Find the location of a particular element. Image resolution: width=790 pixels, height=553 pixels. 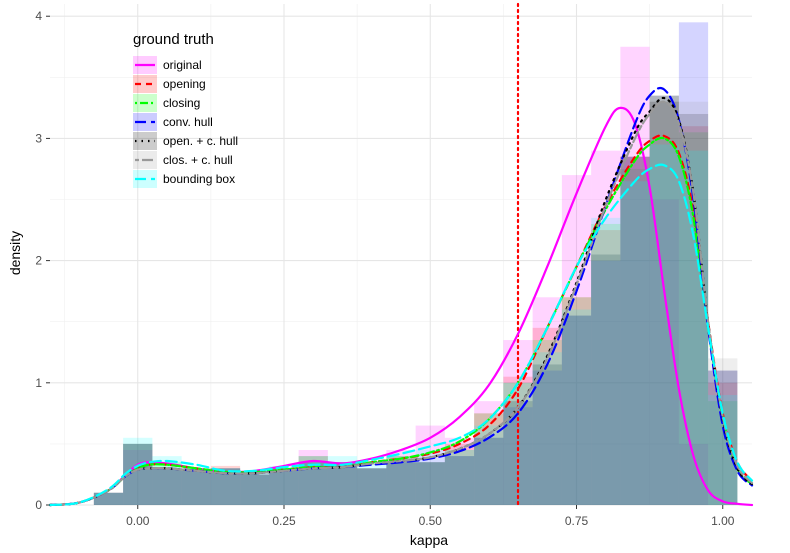

legend-item: bounding box is located at coordinates (184, 179).